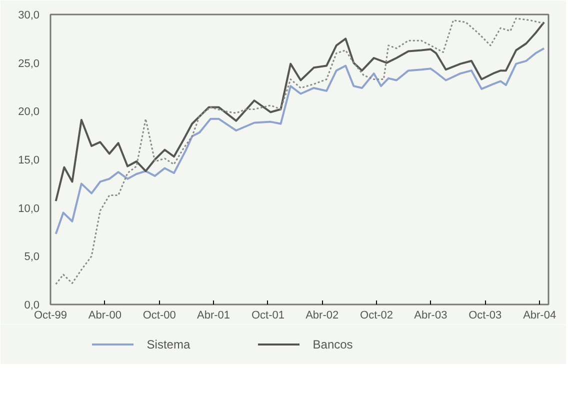  What do you see at coordinates (267, 316) in the screenshot?
I see `x-tick-label: Oct-01` at bounding box center [267, 316].